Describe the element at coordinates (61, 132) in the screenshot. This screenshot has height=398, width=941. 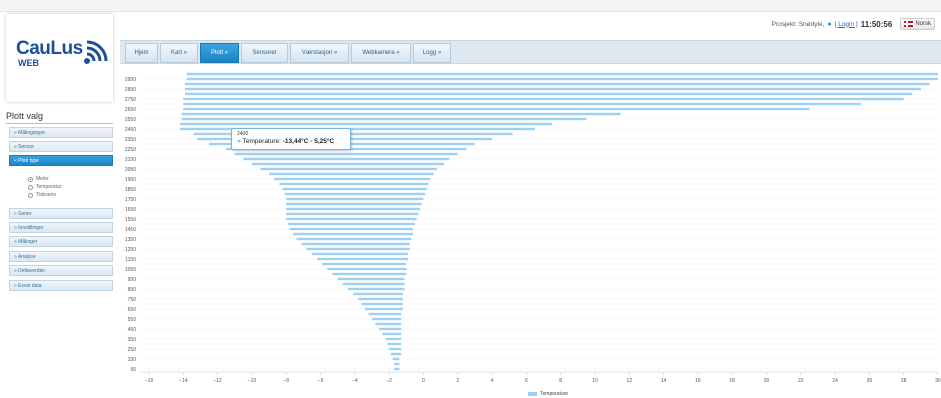
I see `sidebar-item-malingstype: » Målingstype` at that location.